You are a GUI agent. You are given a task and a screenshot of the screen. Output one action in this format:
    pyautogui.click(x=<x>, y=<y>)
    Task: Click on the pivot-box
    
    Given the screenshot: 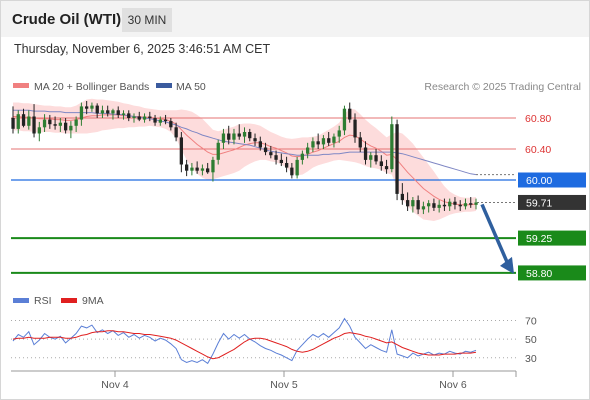 What is the action you would take?
    pyautogui.click(x=552, y=180)
    